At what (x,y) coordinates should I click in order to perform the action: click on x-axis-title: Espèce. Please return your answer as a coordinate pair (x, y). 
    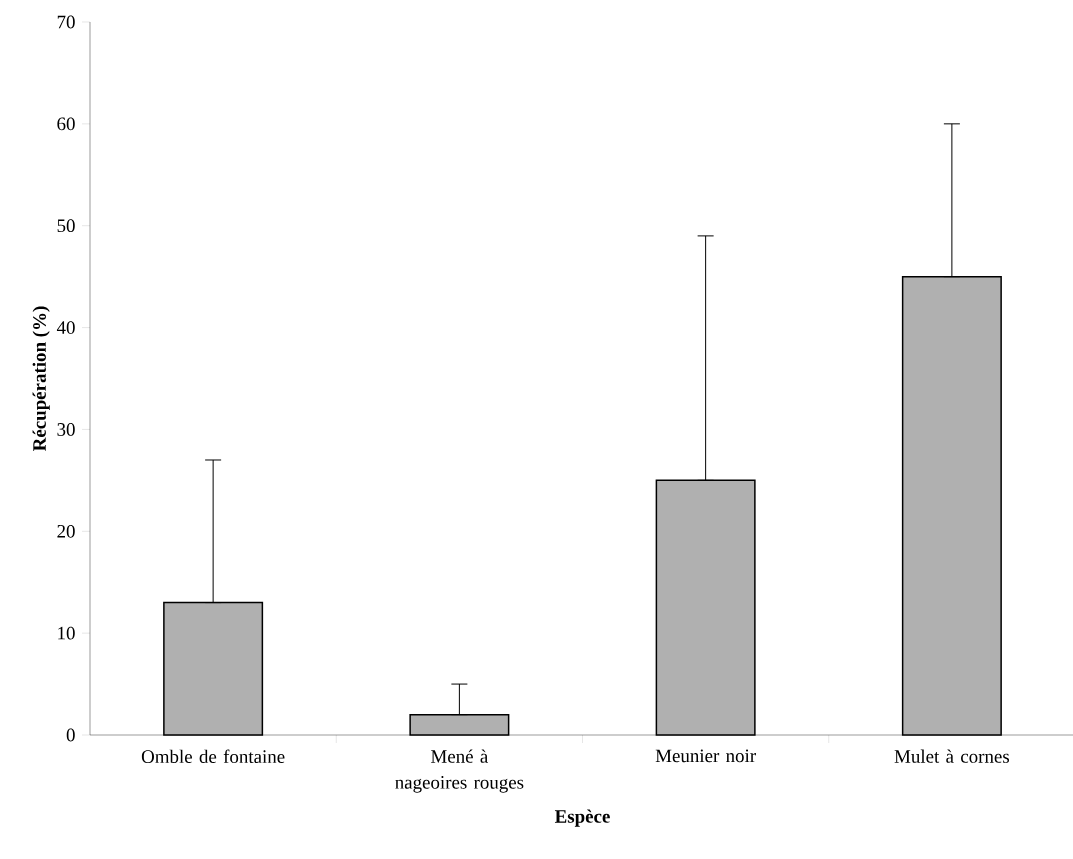
    Looking at the image, I should click on (582, 818).